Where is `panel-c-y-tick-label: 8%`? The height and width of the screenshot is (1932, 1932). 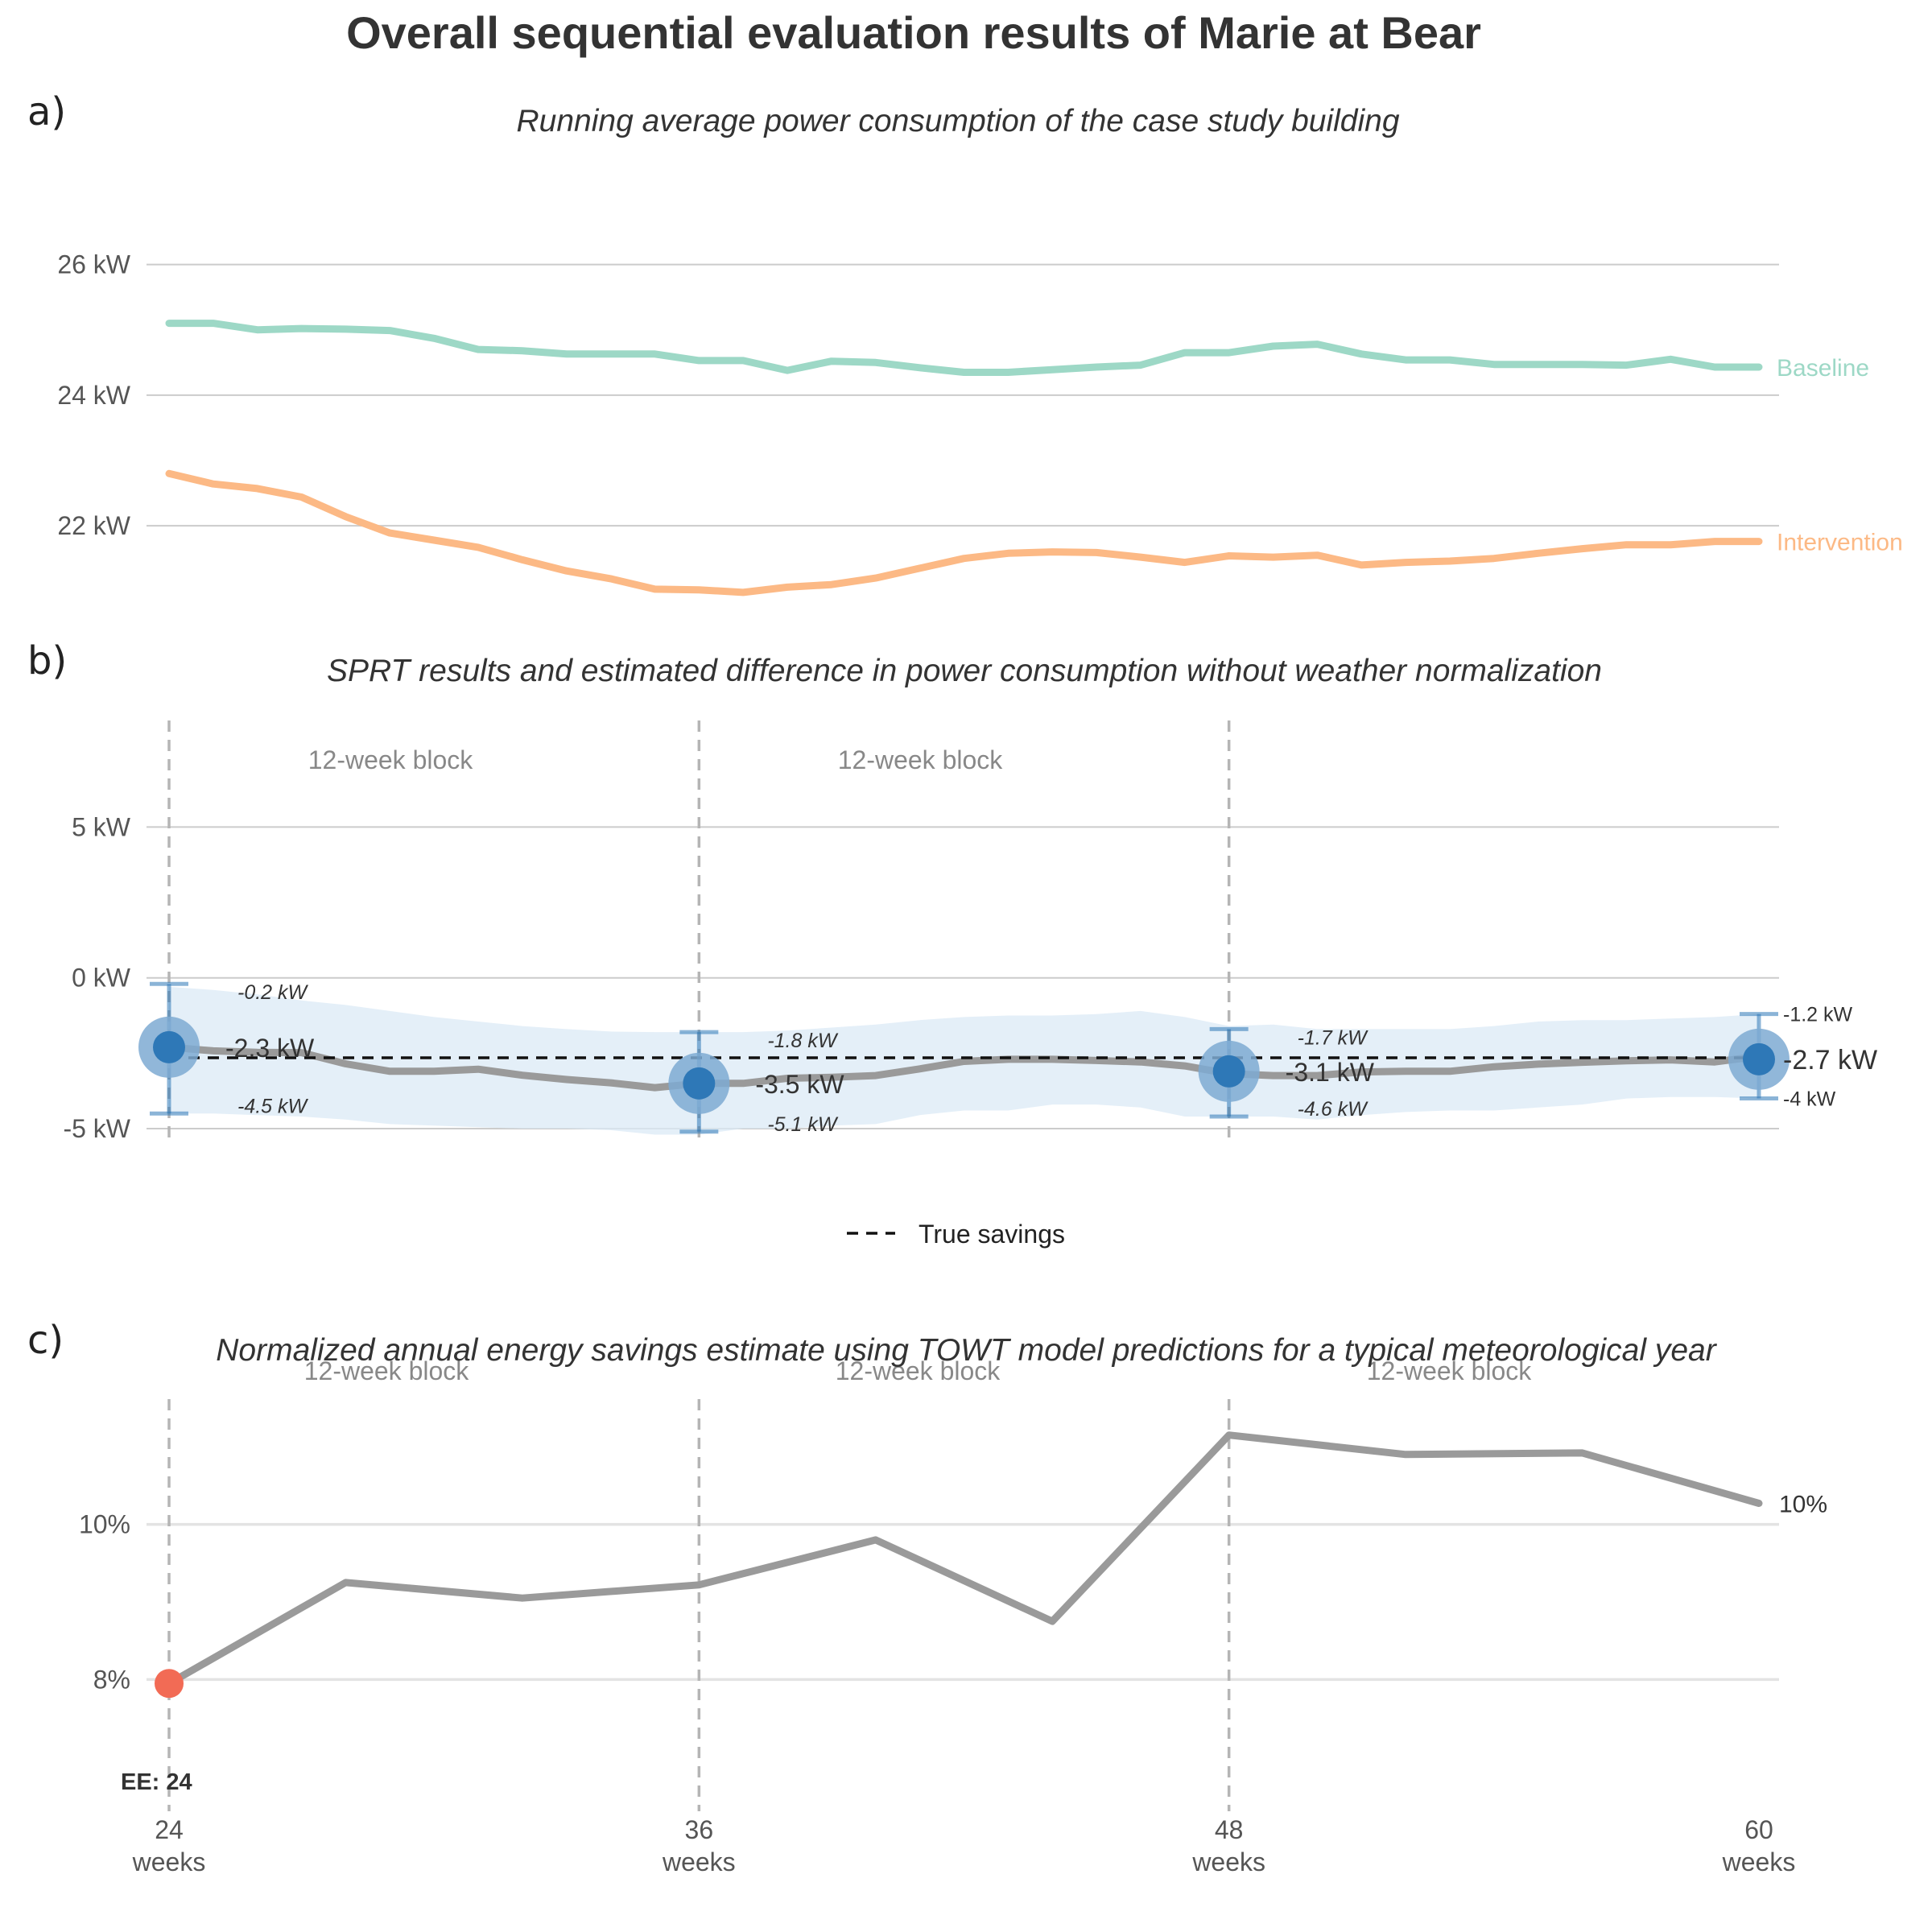 panel-c-y-tick-label: 8% is located at coordinates (111, 1680).